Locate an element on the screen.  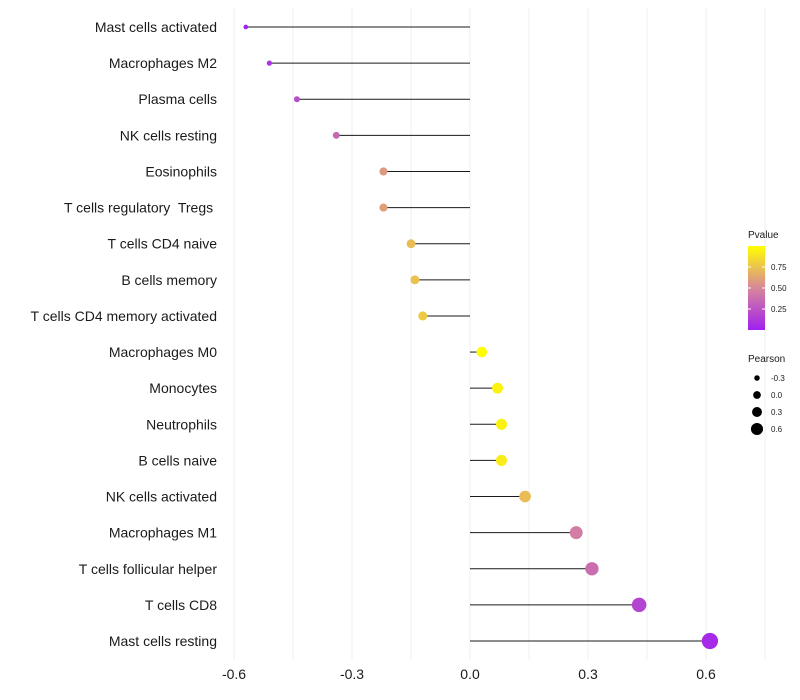
category-label: Mast cells resting is located at coordinates (163, 641).